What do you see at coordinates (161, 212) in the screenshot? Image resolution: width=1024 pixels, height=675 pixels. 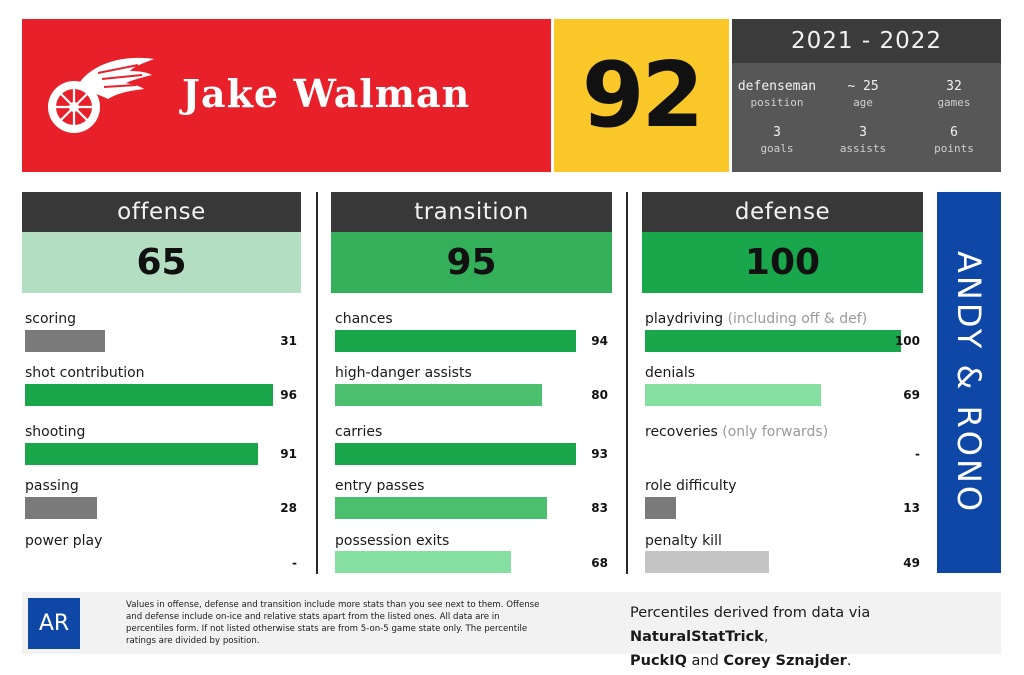 I see `offense-title: offense` at bounding box center [161, 212].